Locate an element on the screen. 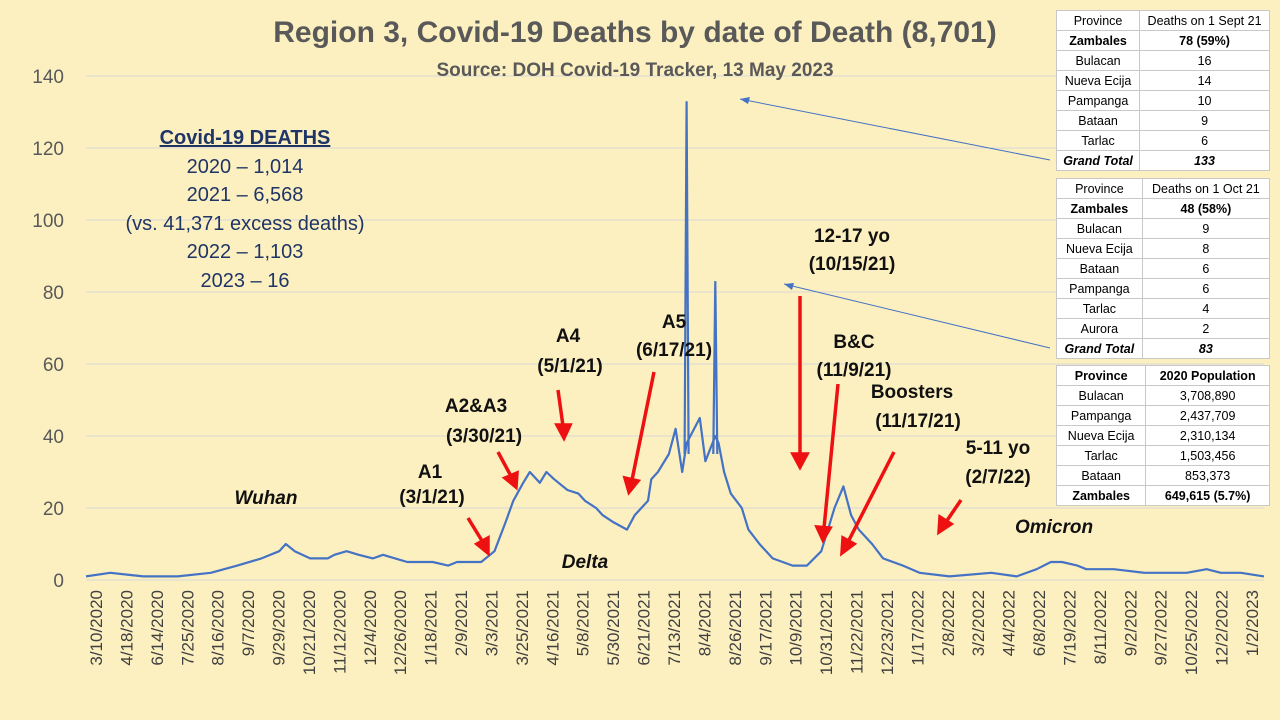 This screenshot has height=720, width=1280. arrow-boosters is located at coordinates (871, 497).